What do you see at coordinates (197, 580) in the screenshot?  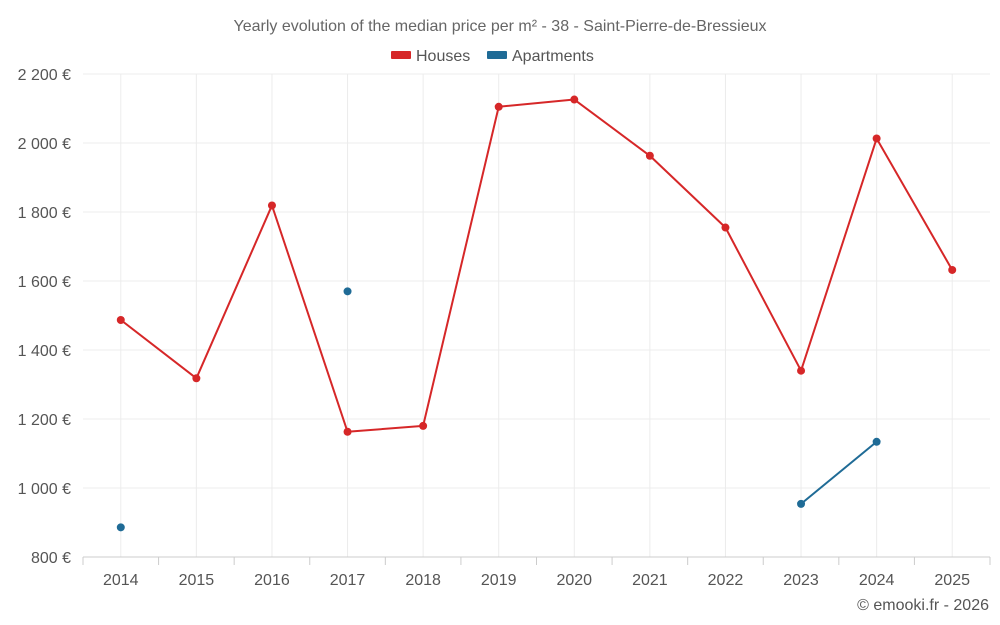 I see `x-tick-label: 2015` at bounding box center [197, 580].